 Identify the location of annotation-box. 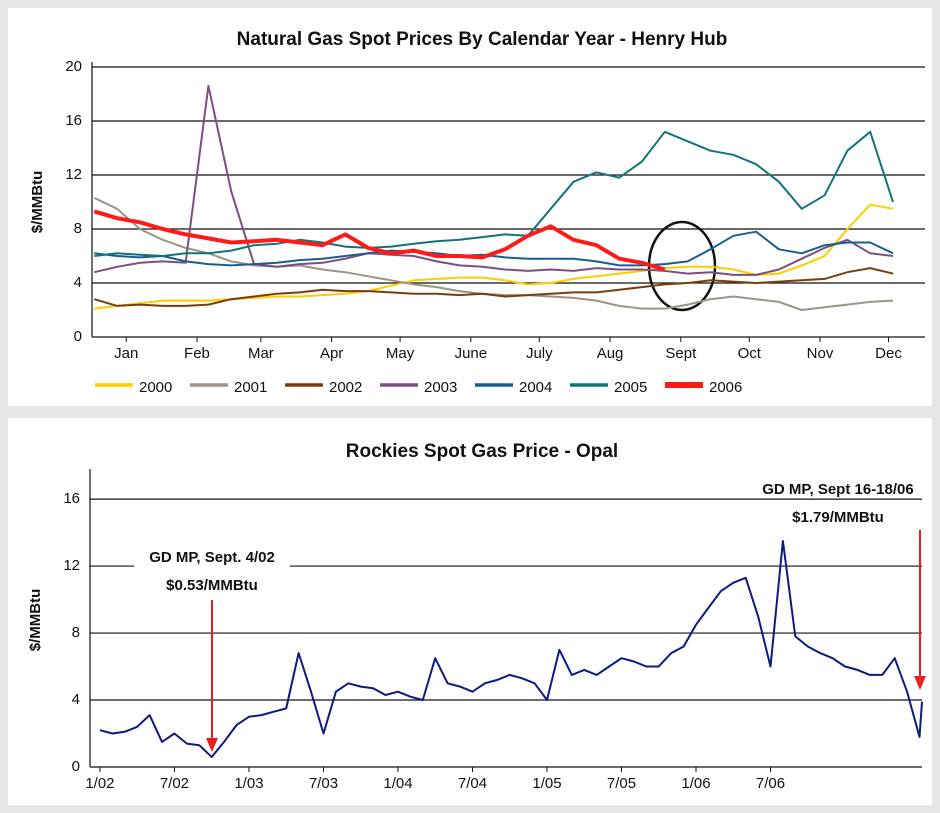
(212, 571).